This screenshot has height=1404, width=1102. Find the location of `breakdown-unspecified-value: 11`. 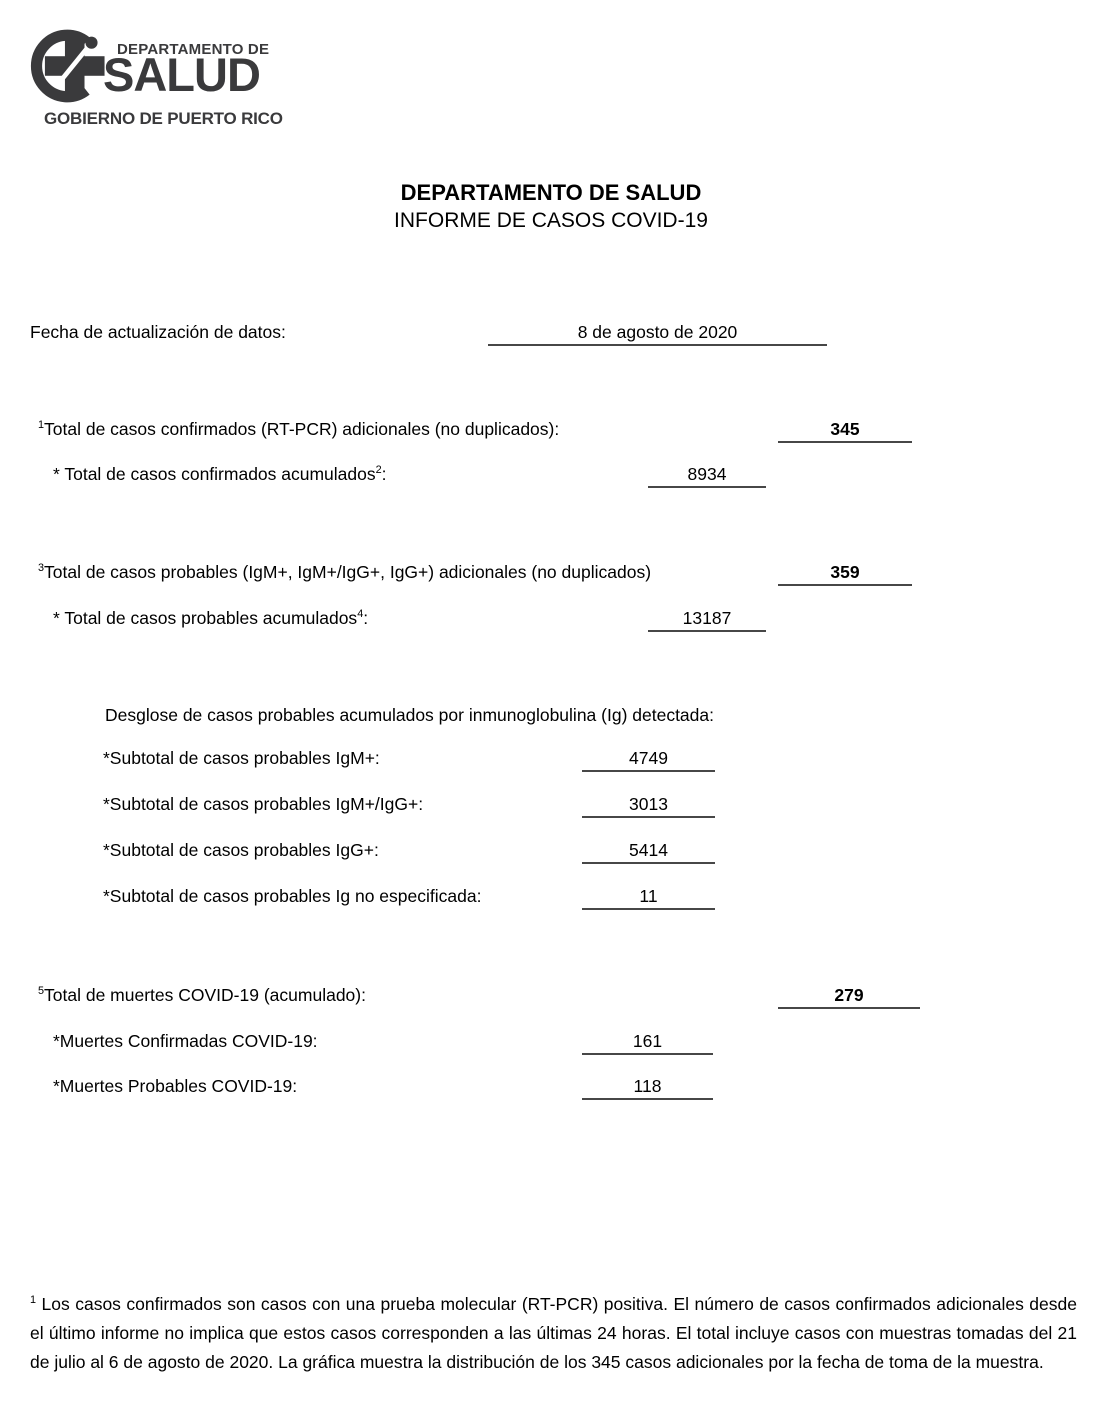

breakdown-unspecified-value: 11 is located at coordinates (648, 897).